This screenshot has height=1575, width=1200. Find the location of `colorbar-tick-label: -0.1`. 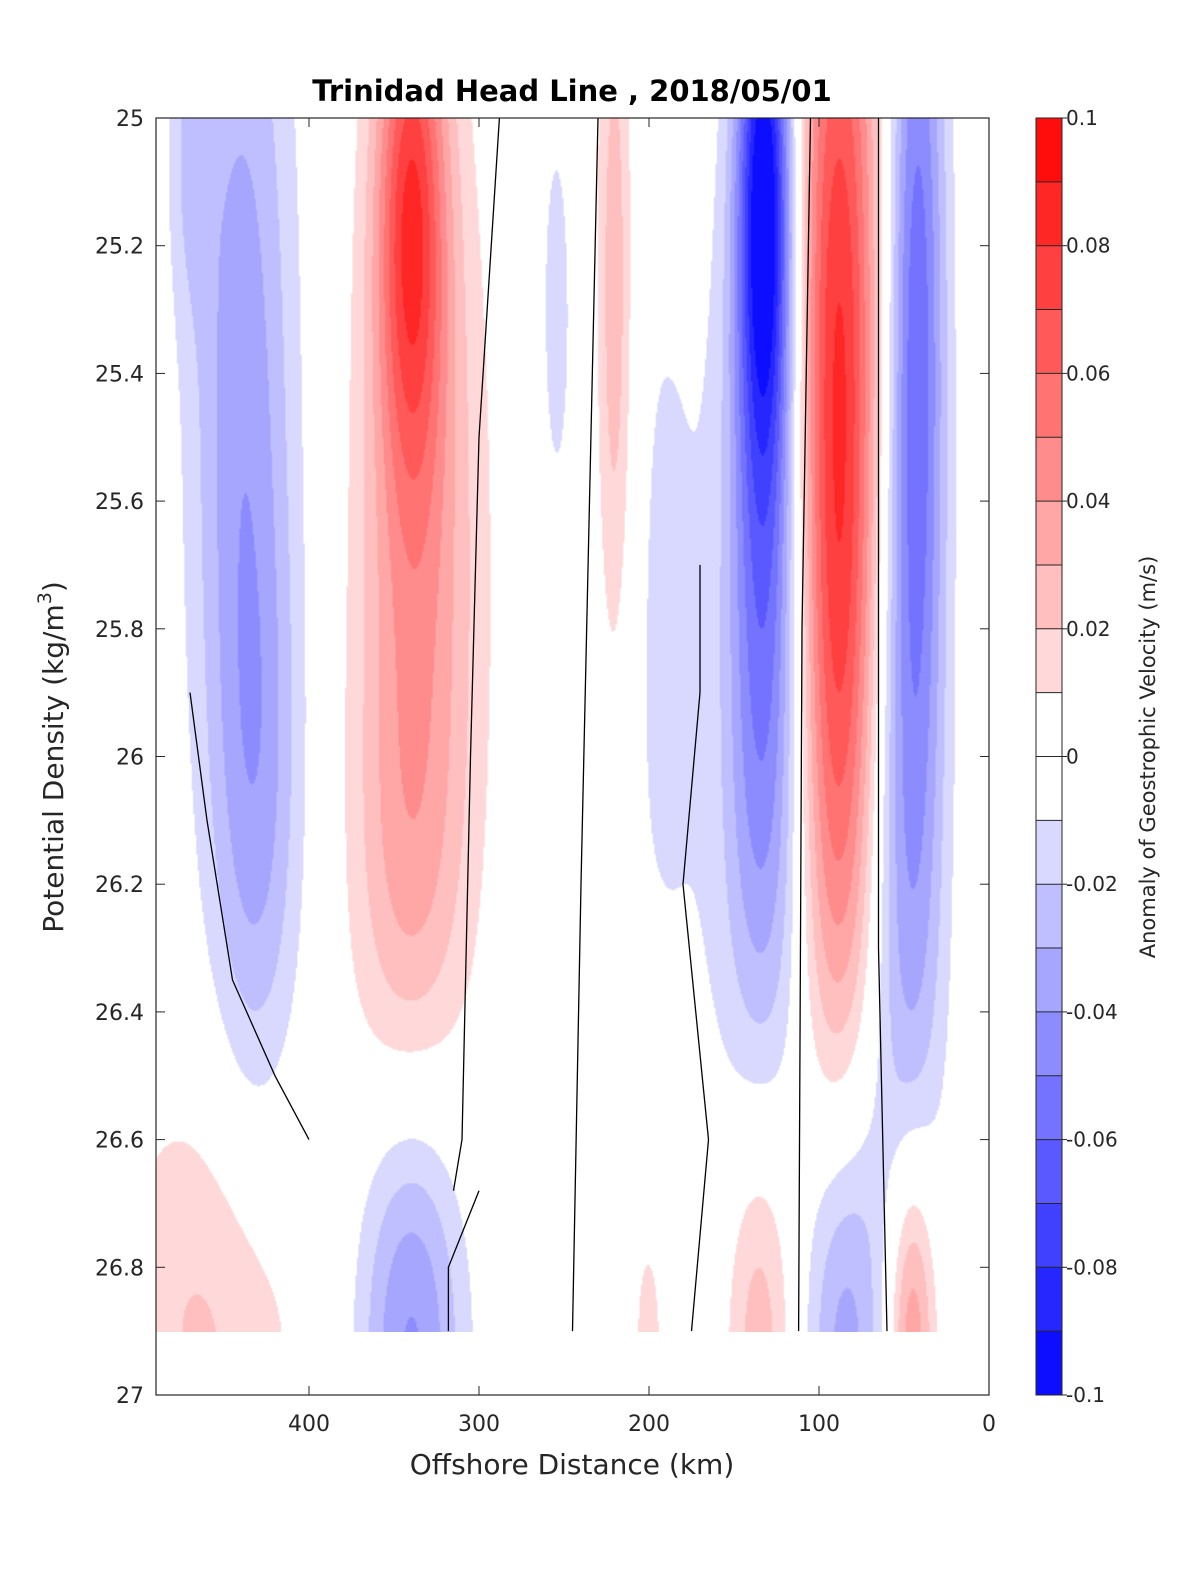

colorbar-tick-label: -0.1 is located at coordinates (1085, 1395).